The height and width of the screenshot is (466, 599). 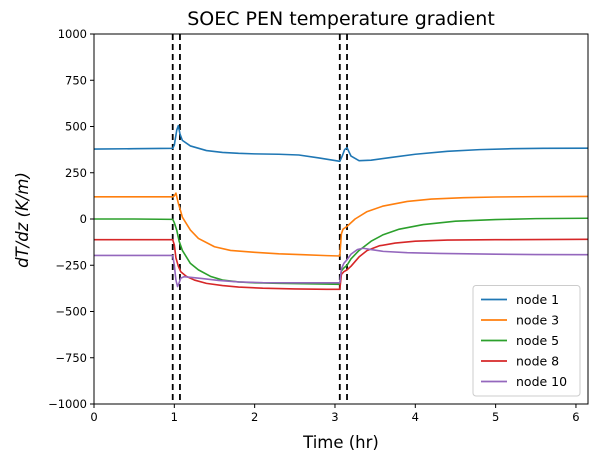 I want to click on y-tick-label: 250, so click(x=76, y=173).